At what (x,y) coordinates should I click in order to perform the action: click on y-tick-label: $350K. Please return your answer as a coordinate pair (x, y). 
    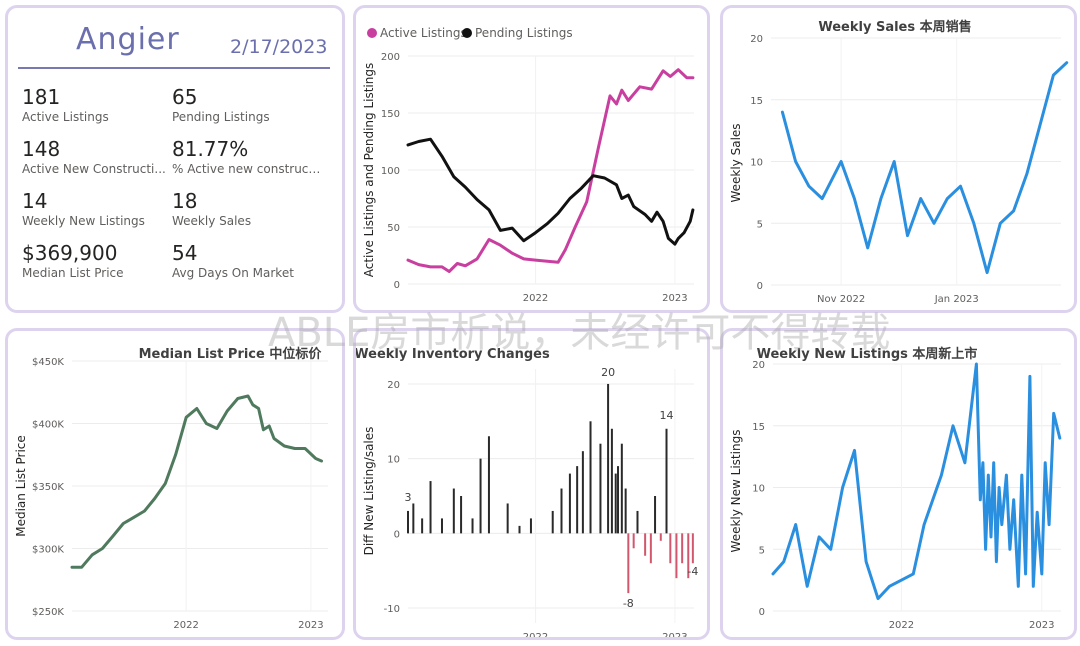
    Looking at the image, I should click on (48, 487).